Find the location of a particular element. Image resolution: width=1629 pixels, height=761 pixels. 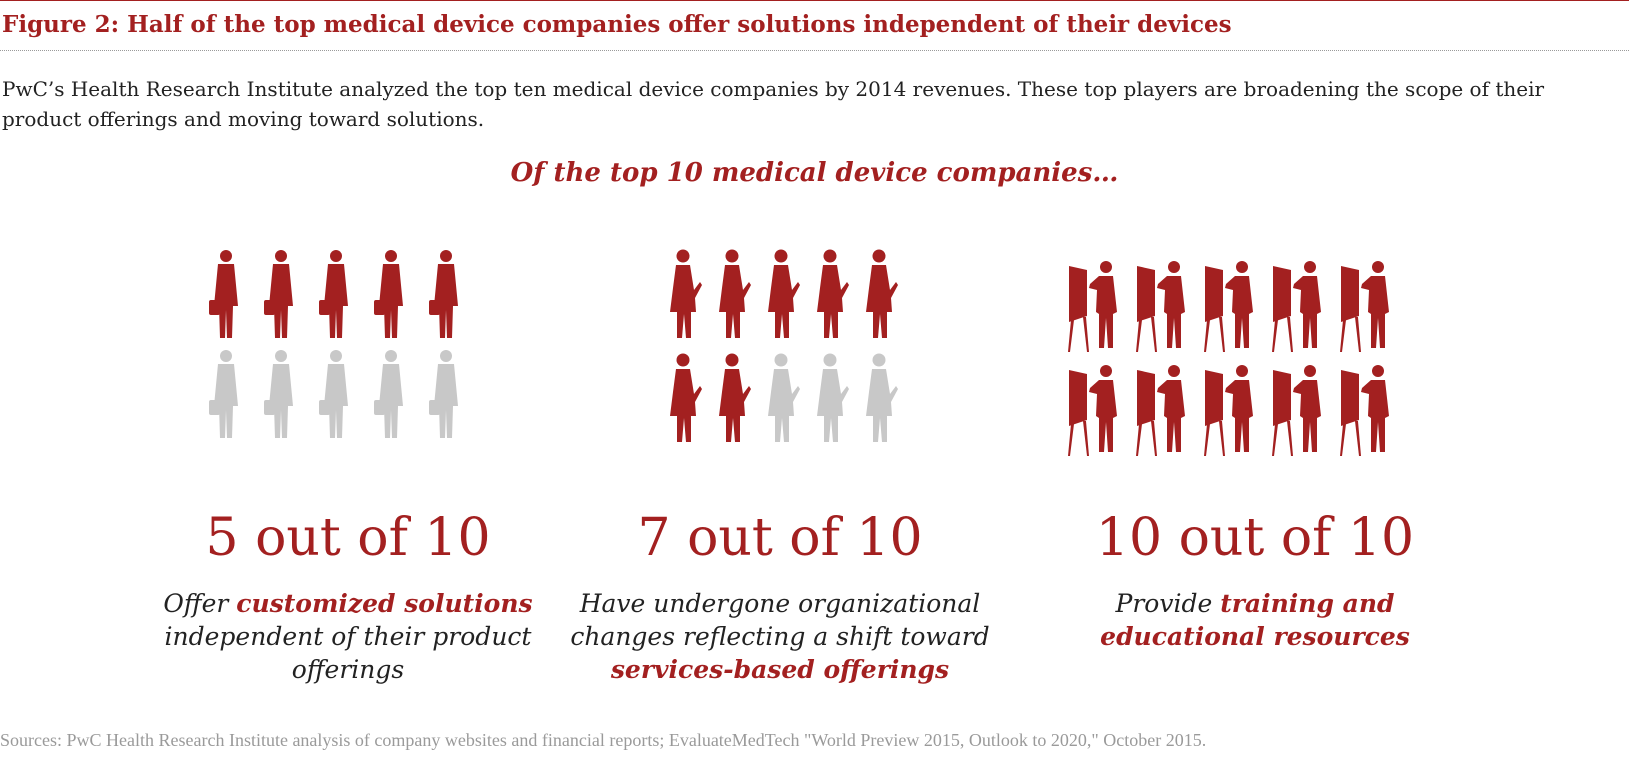

pictogram-businessman is located at coordinates (333, 344).